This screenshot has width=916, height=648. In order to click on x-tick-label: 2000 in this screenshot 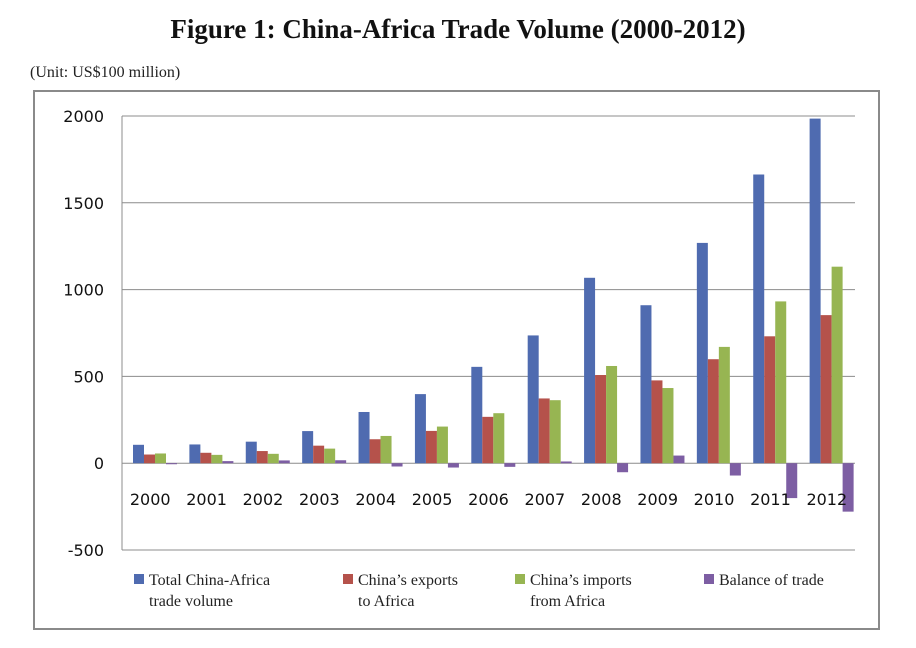, I will do `click(150, 499)`.